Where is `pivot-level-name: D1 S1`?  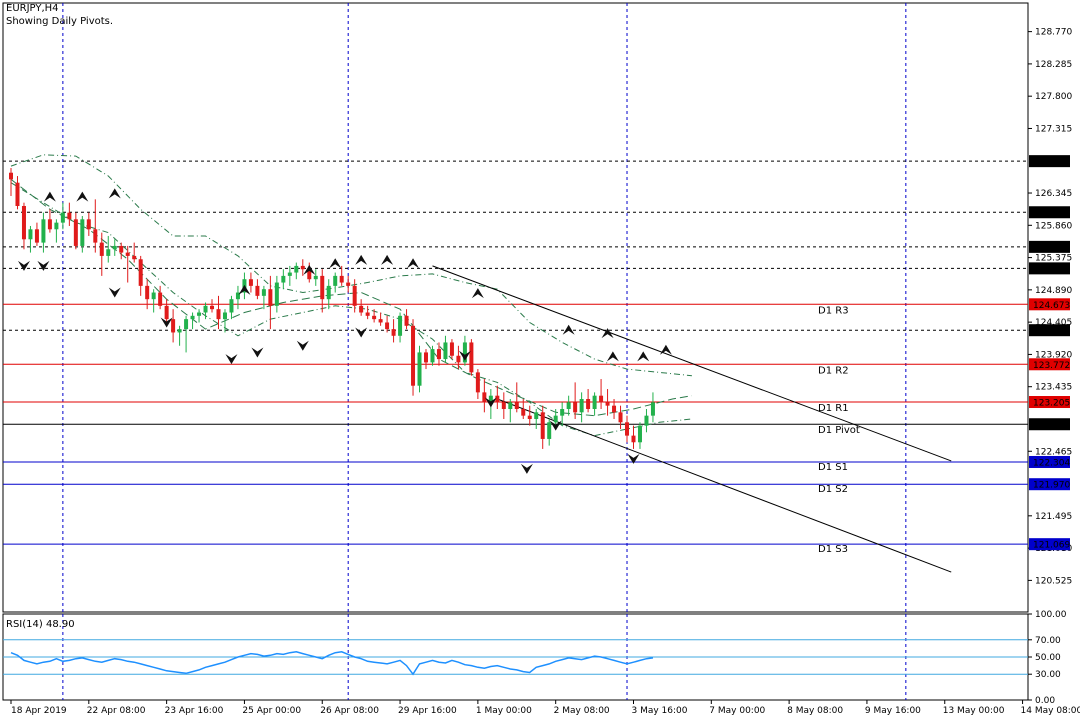
pivot-level-name: D1 S1 is located at coordinates (833, 467).